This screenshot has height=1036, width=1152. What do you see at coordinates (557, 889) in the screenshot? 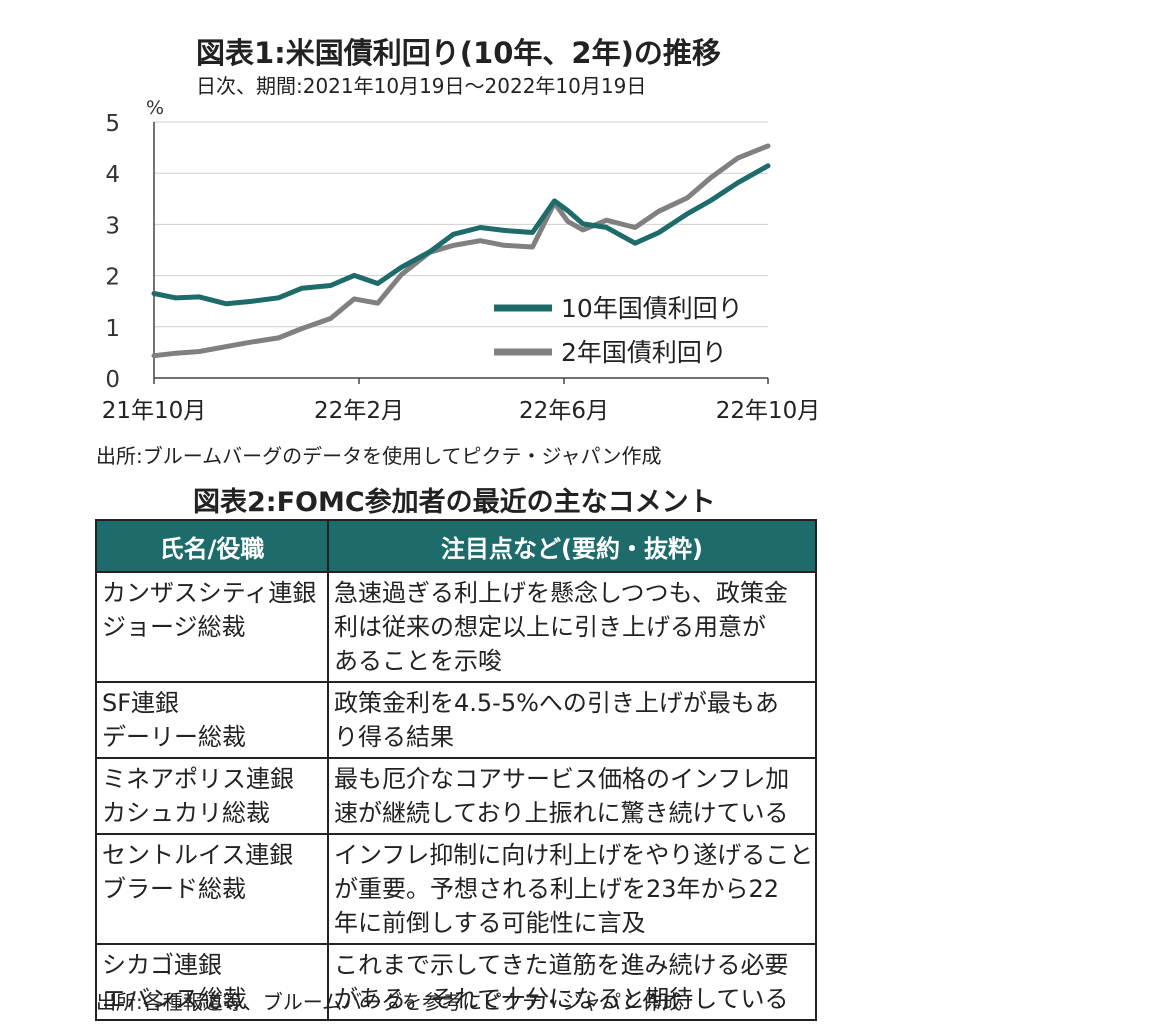
I see `comment-line: が重要。予想される利上げを23年から22` at bounding box center [557, 889].